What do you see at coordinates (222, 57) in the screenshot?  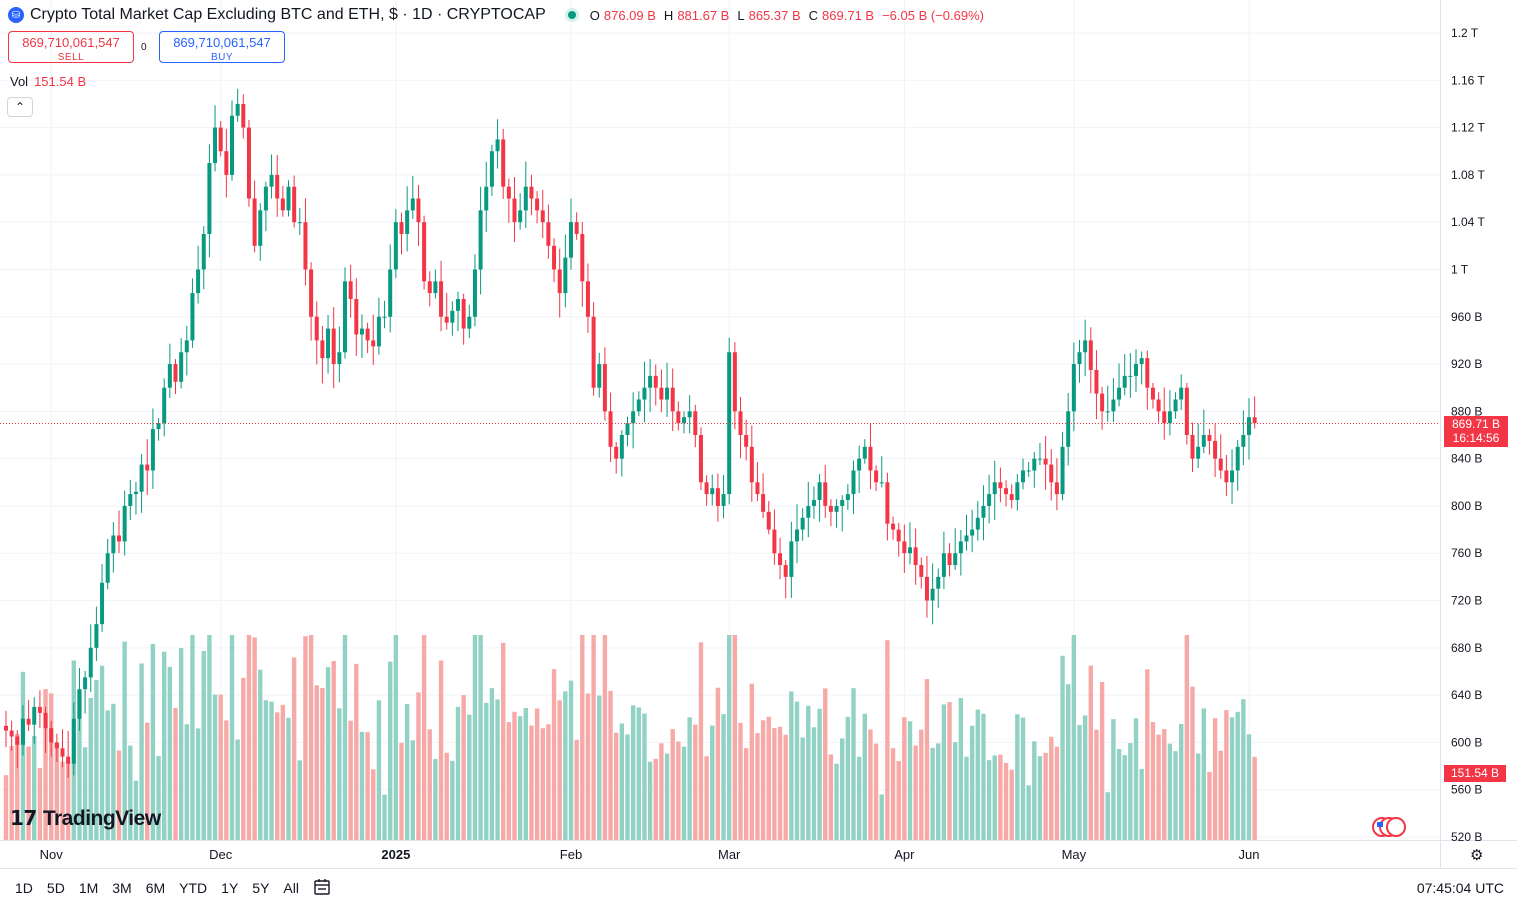 I see `buy-label: BUY` at bounding box center [222, 57].